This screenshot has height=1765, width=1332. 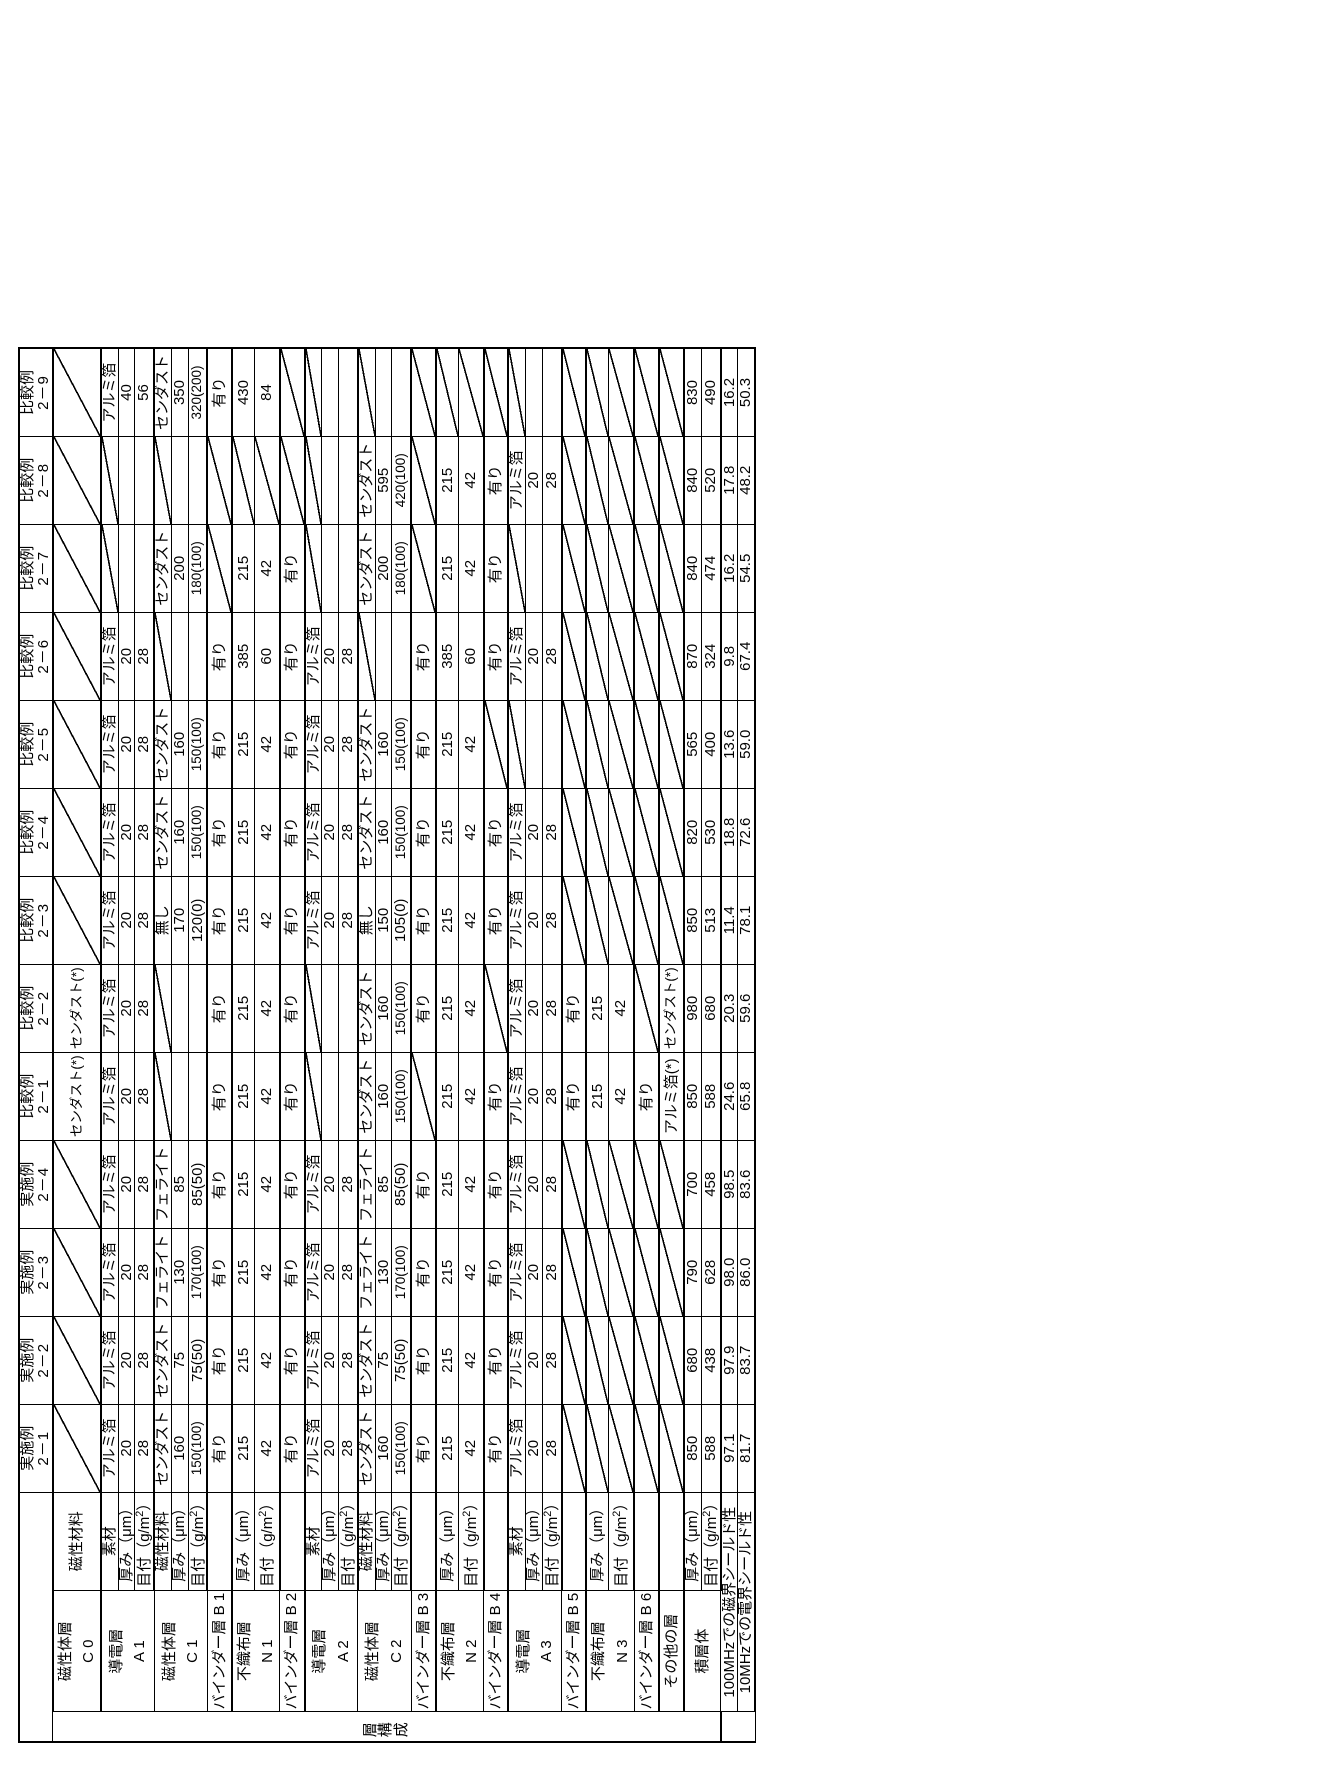 What do you see at coordinates (43, 480) in the screenshot?
I see `column-header-number: 2－8` at bounding box center [43, 480].